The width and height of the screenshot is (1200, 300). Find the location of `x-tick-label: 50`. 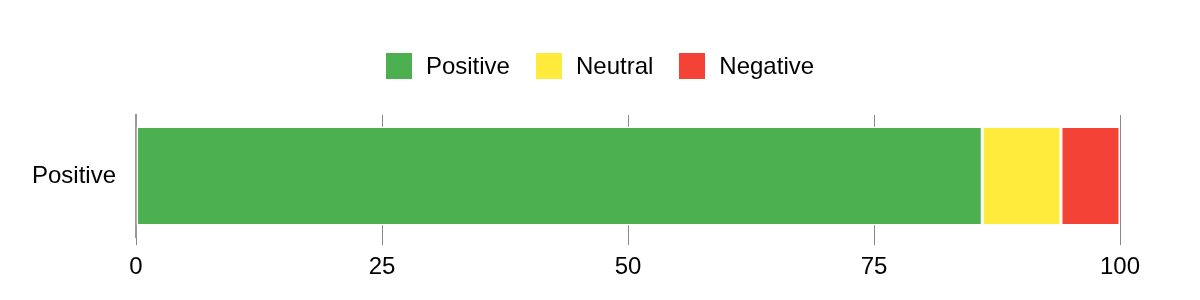

x-tick-label: 50 is located at coordinates (628, 266).